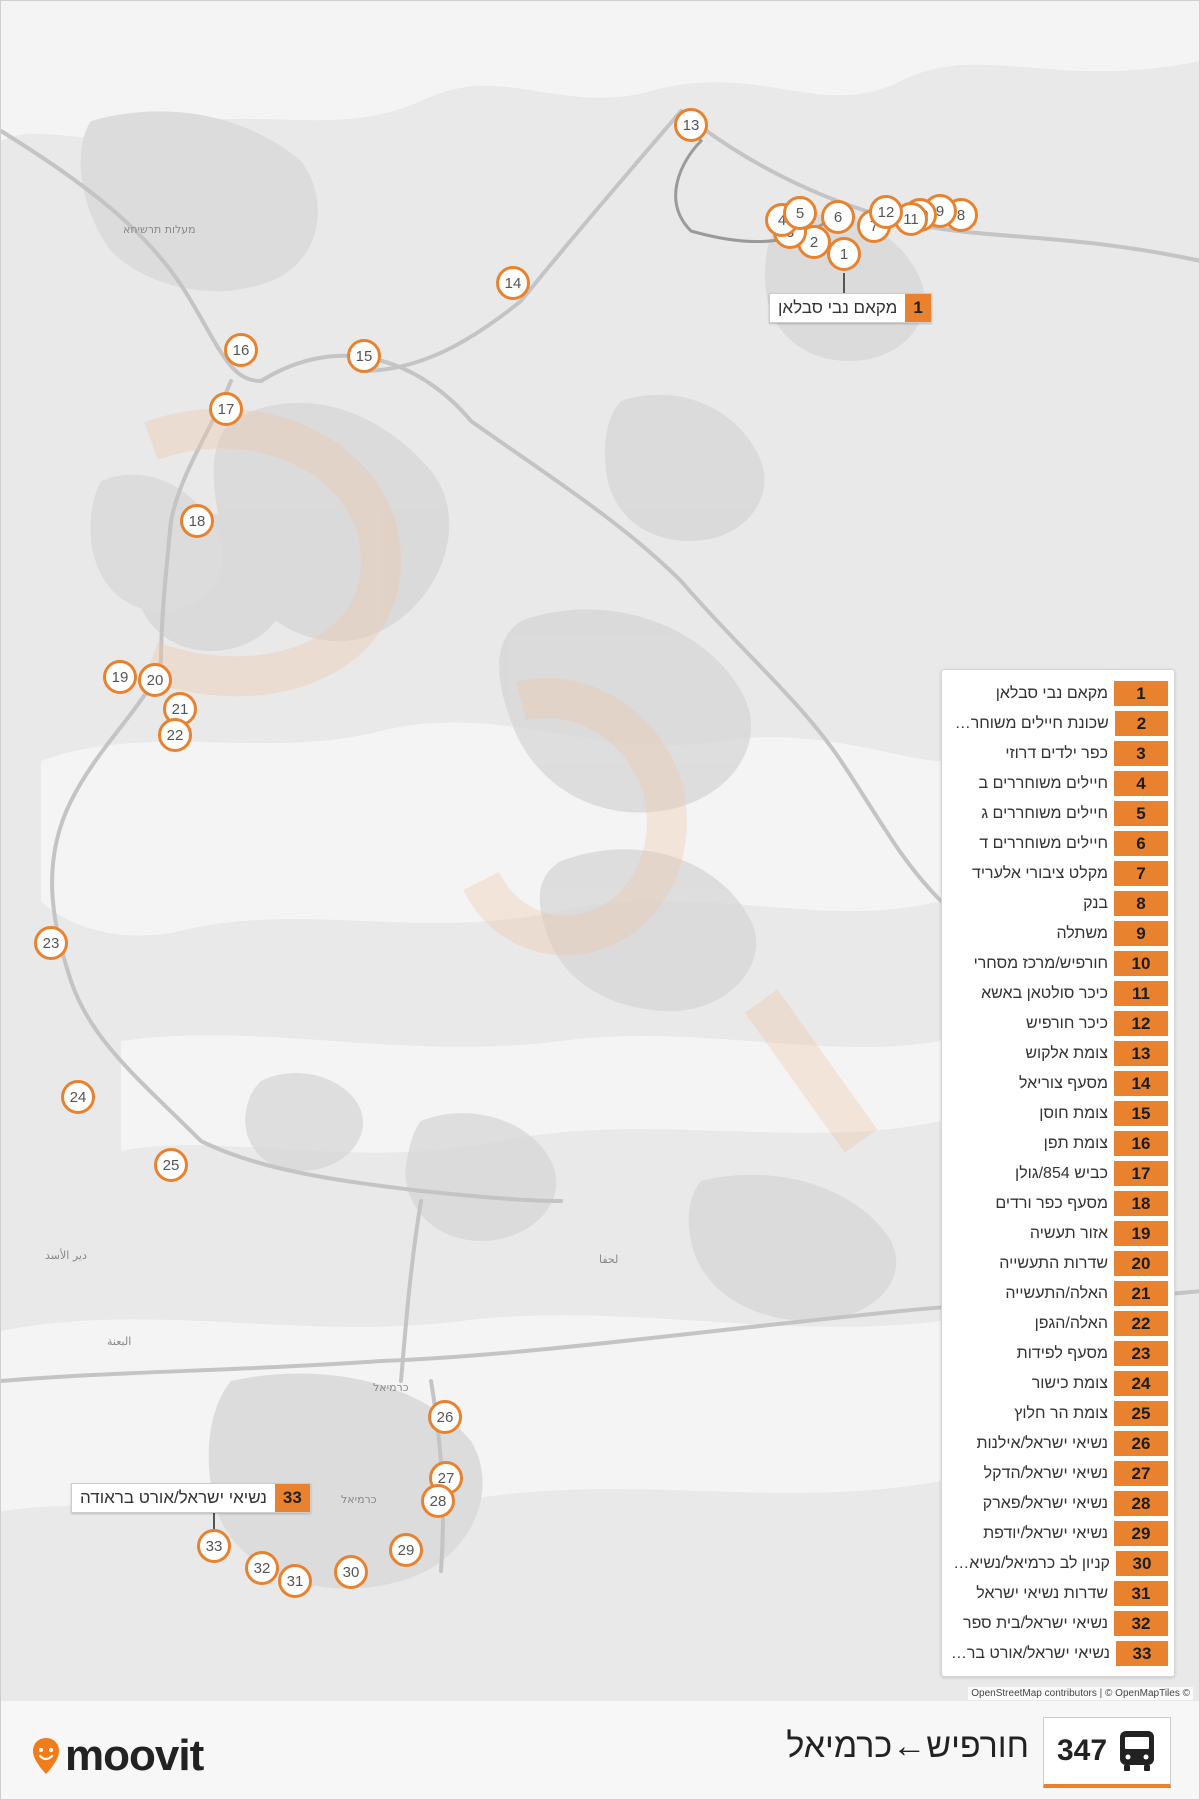 The image size is (1200, 1800). What do you see at coordinates (1059, 813) in the screenshot?
I see `legend-row: חיילים משוחררים ג 5` at bounding box center [1059, 813].